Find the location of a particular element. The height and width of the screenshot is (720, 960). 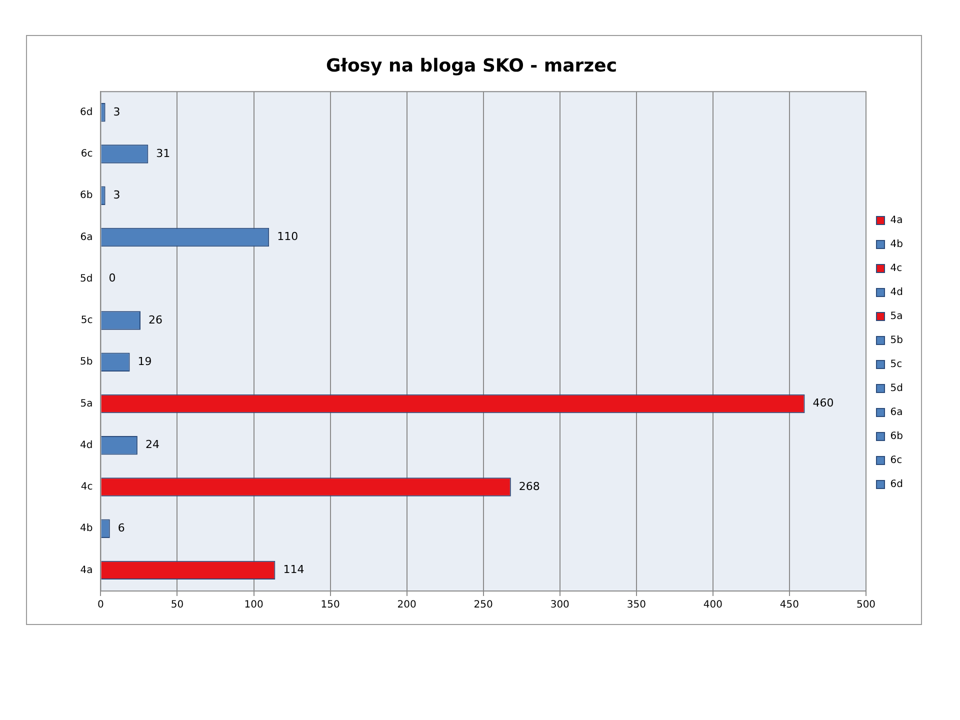

category-label: 6d is located at coordinates (896, 484).